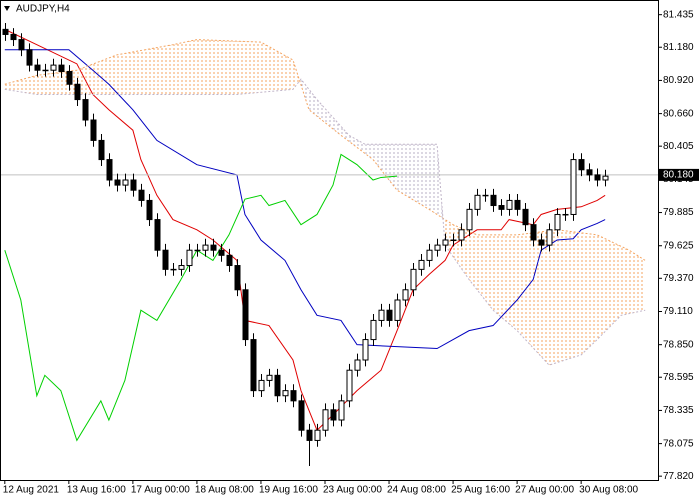  Describe the element at coordinates (678, 146) in the screenshot. I see `y-tick-label: 80.405` at that location.